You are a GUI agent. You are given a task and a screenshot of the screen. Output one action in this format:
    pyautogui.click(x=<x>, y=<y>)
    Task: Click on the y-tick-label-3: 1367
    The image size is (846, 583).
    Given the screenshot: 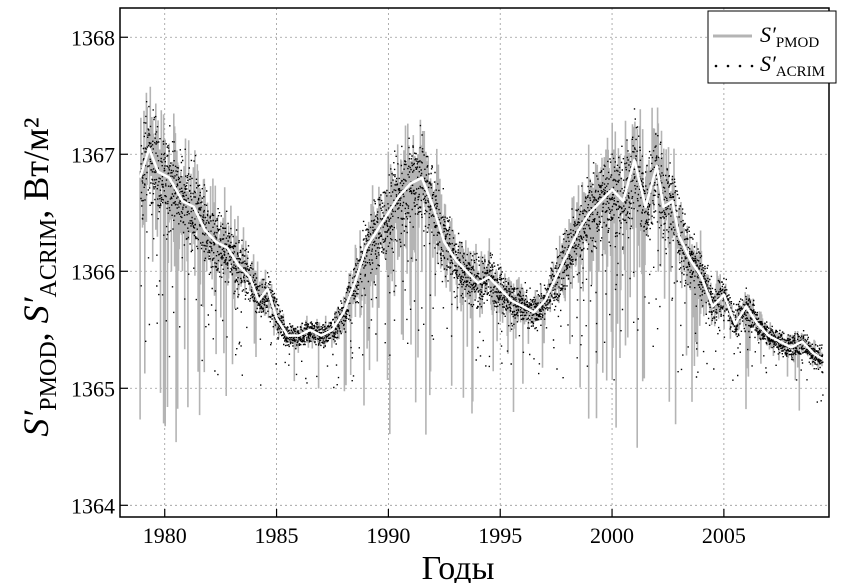 What is the action you would take?
    pyautogui.click(x=93, y=154)
    